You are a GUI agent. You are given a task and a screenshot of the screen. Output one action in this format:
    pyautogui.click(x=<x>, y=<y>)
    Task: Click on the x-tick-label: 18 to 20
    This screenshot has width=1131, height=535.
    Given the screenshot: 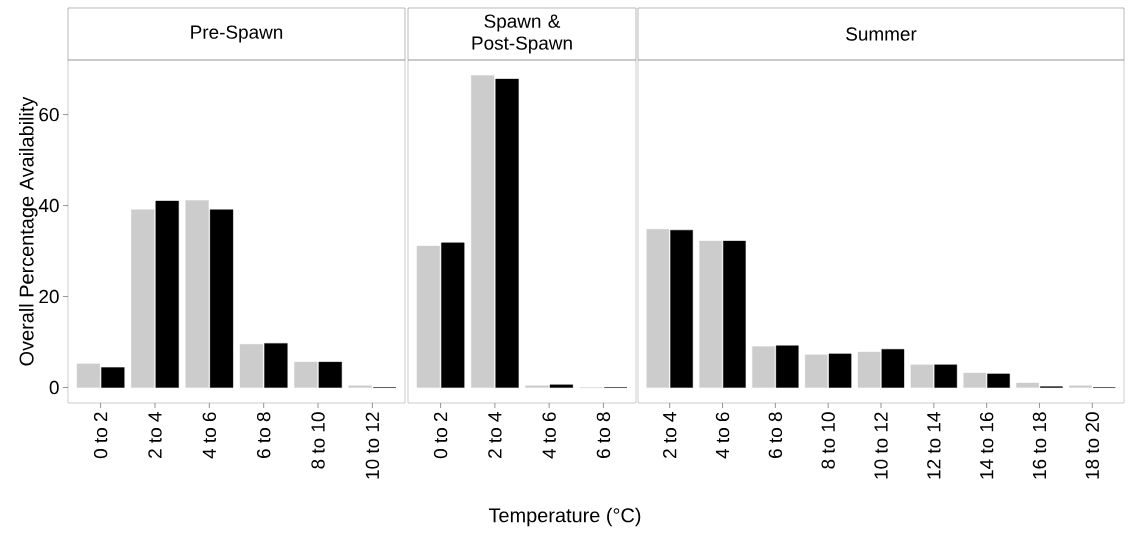 What is the action you would take?
    pyautogui.click(x=1092, y=445)
    